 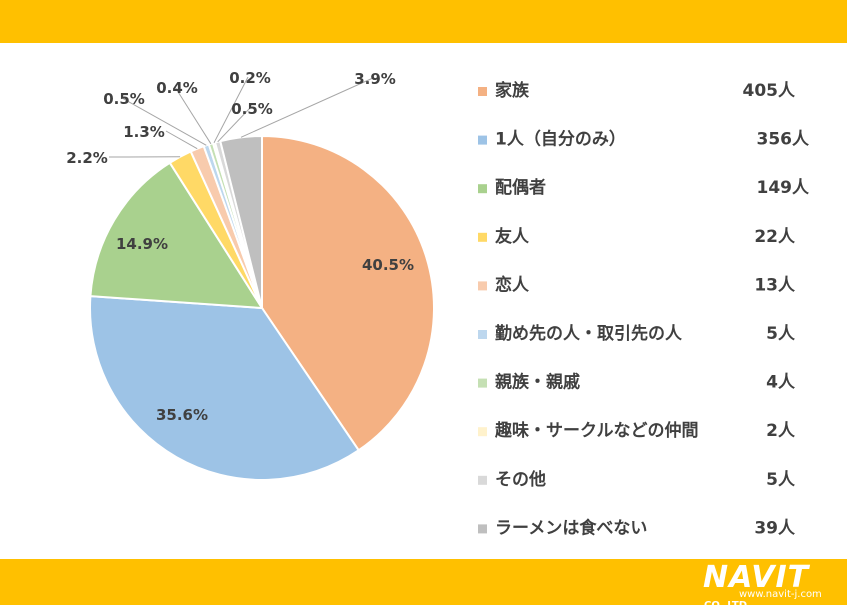 I want to click on percent-label-8: 0.5%, so click(x=252, y=109).